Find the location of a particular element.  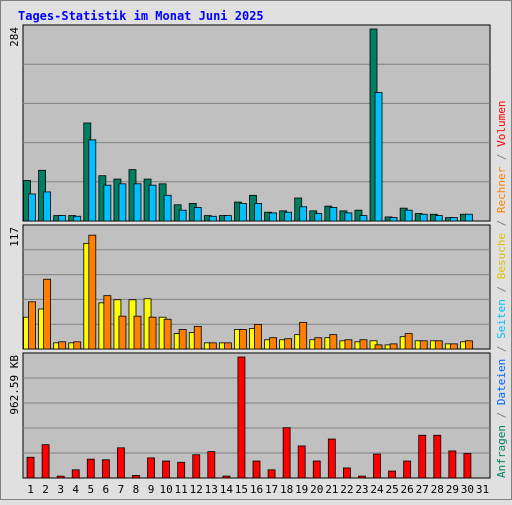

x-tick-label: 14 is located at coordinates (227, 489).